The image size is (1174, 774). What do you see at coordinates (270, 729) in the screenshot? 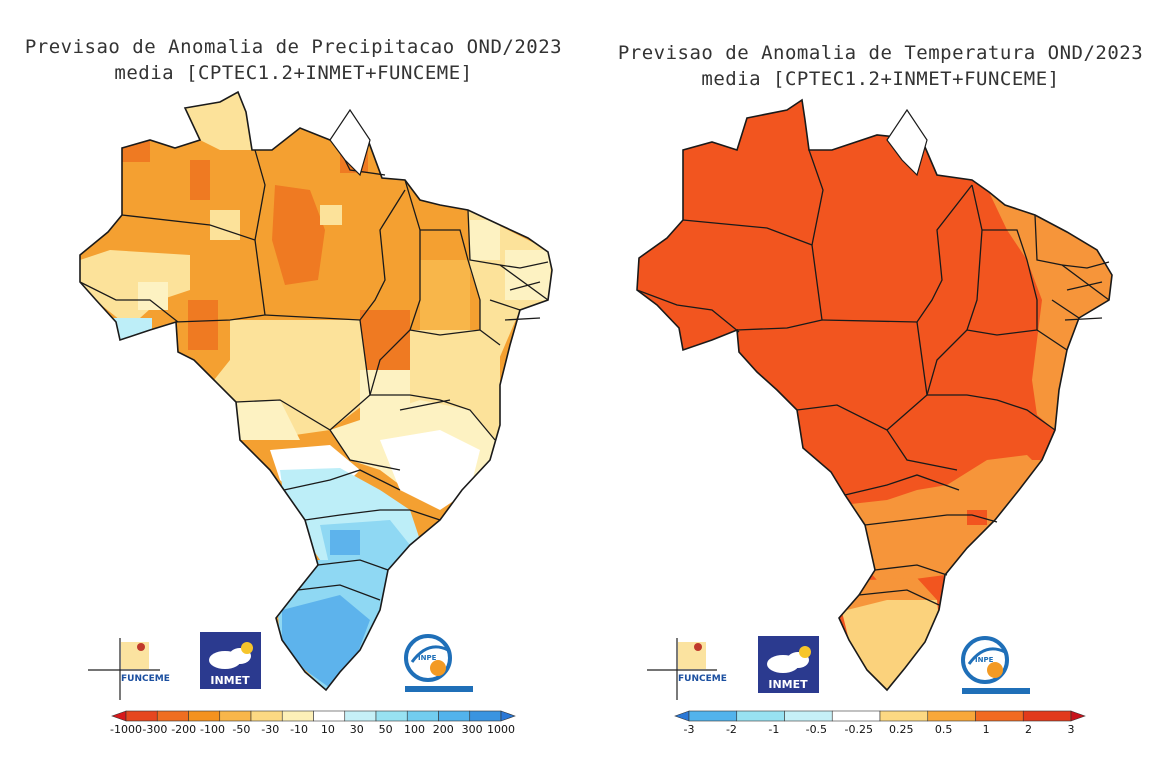
I see `colorbar-label: -30` at bounding box center [270, 729].